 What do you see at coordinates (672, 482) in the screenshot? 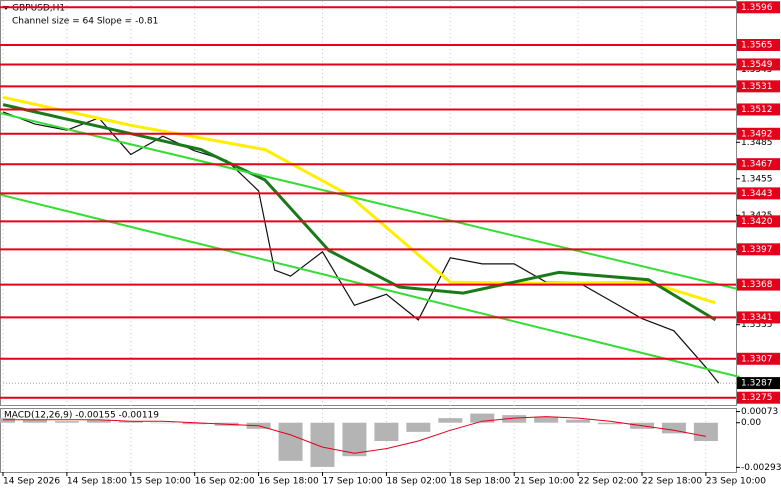
I see `x-tick-label: 22 Sep 18:00` at bounding box center [672, 482].